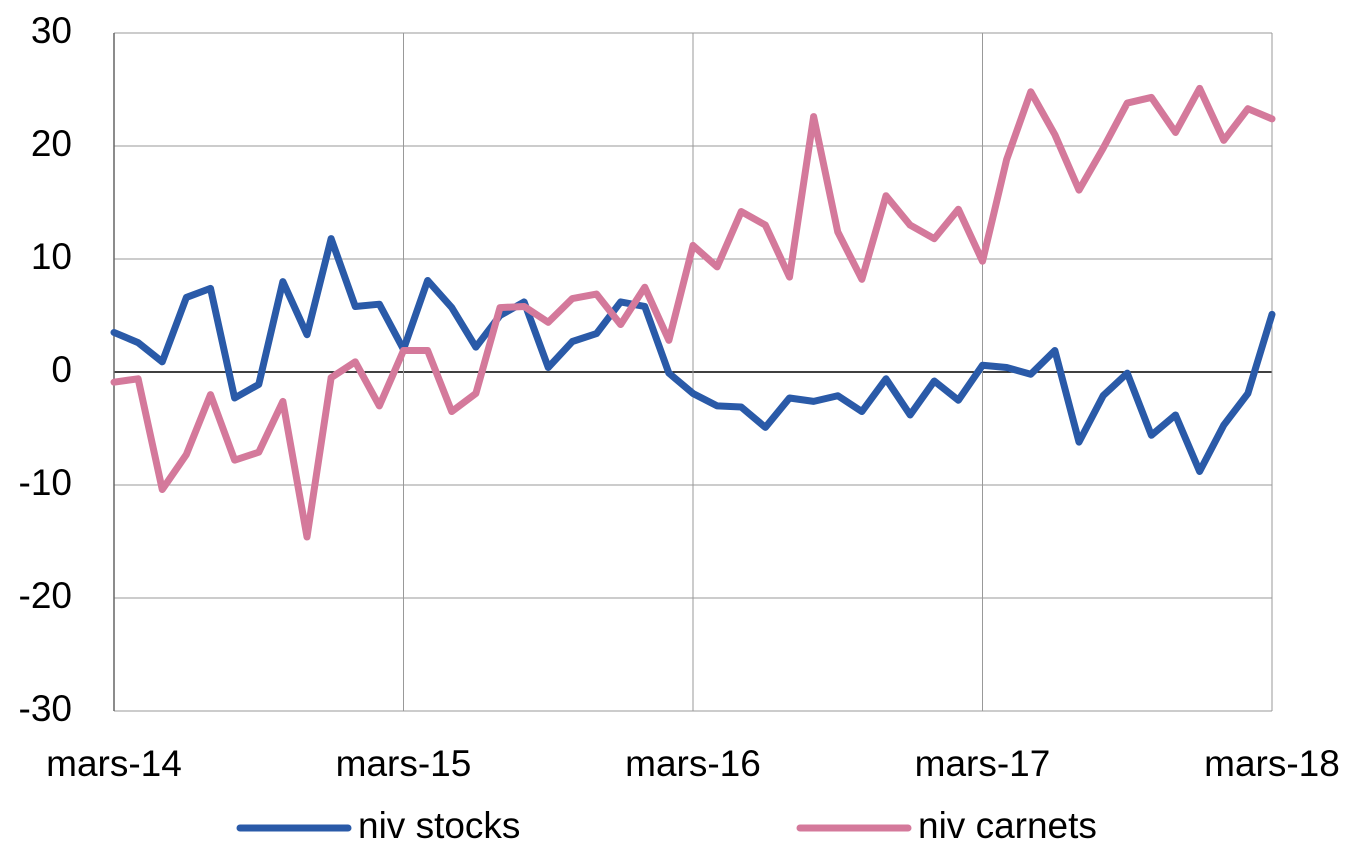  I want to click on legend-label: niv stocks, so click(439, 825).